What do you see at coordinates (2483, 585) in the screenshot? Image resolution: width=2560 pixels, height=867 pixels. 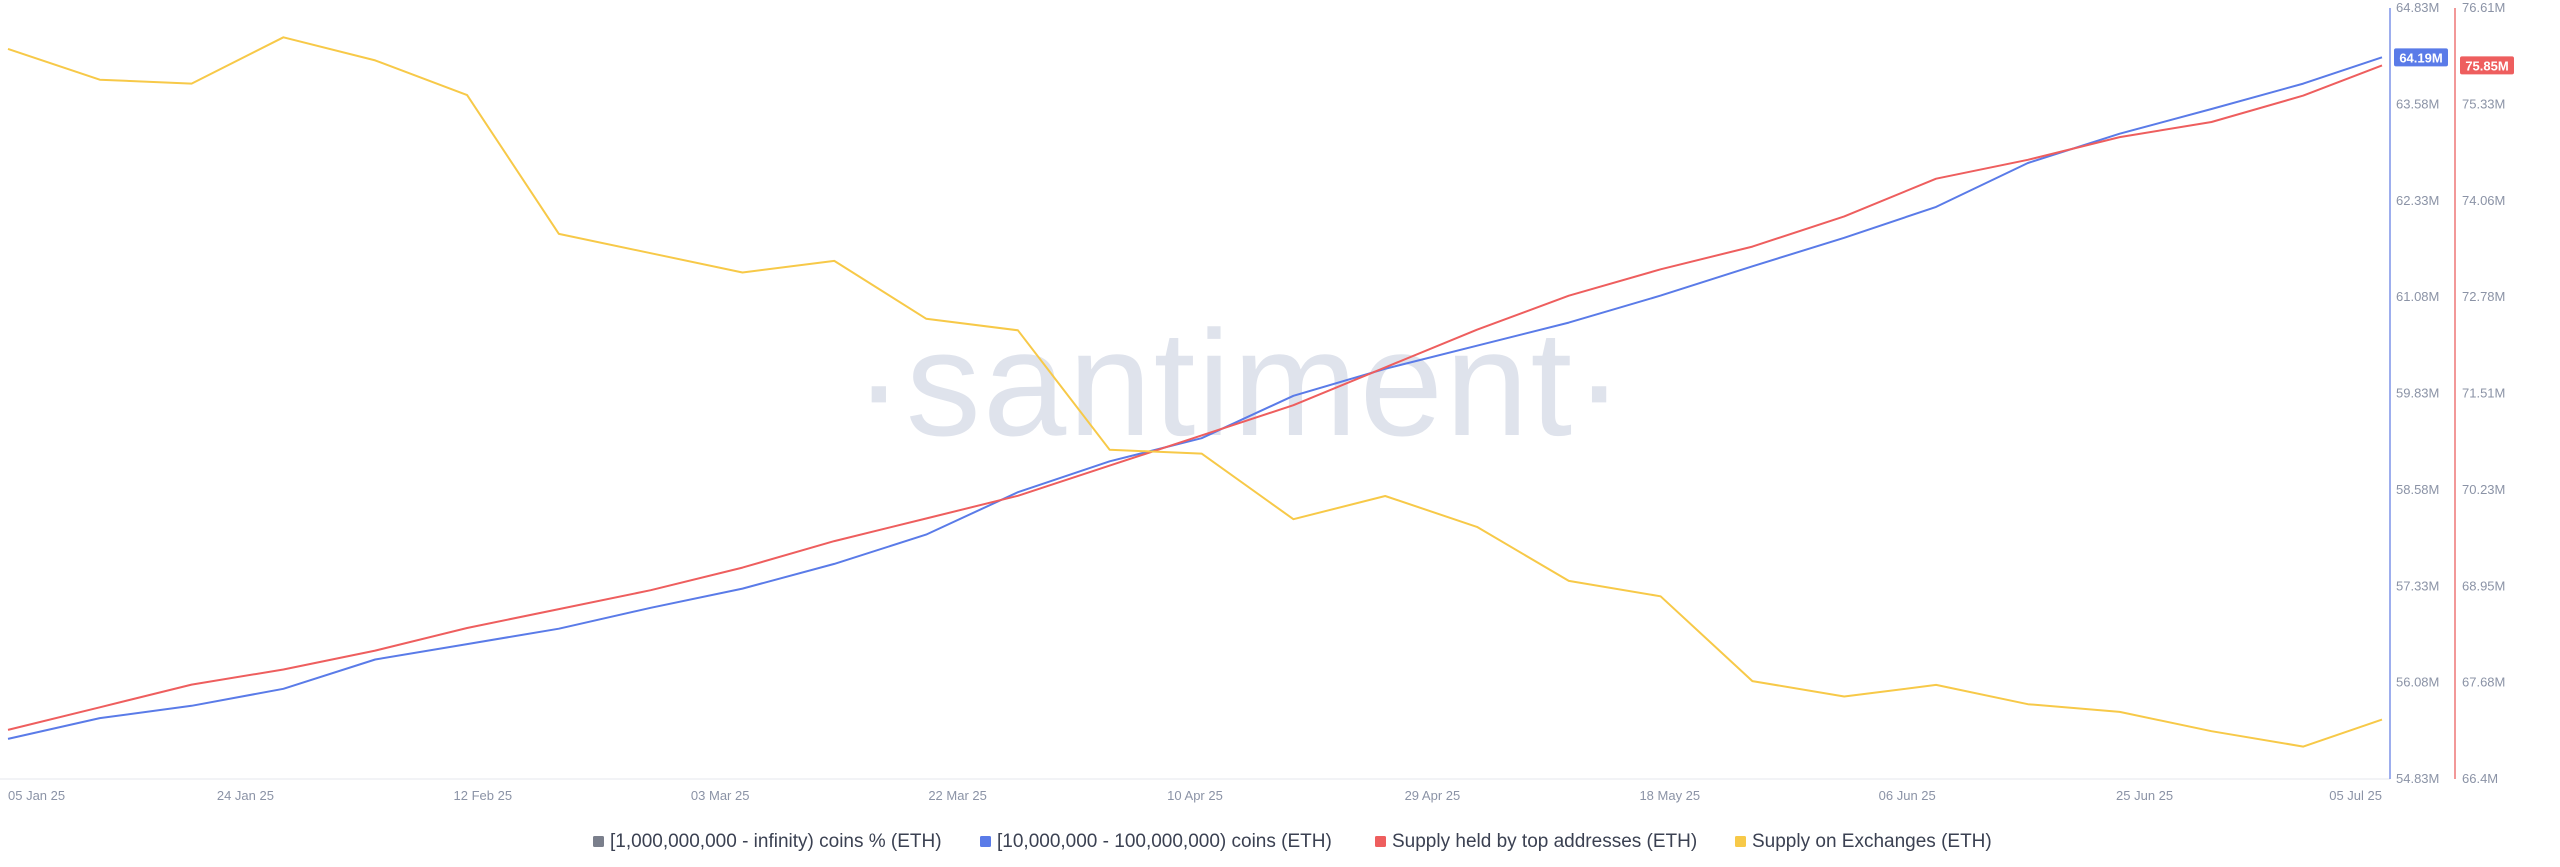 I see `right-tick-label: 68.95M` at bounding box center [2483, 585].